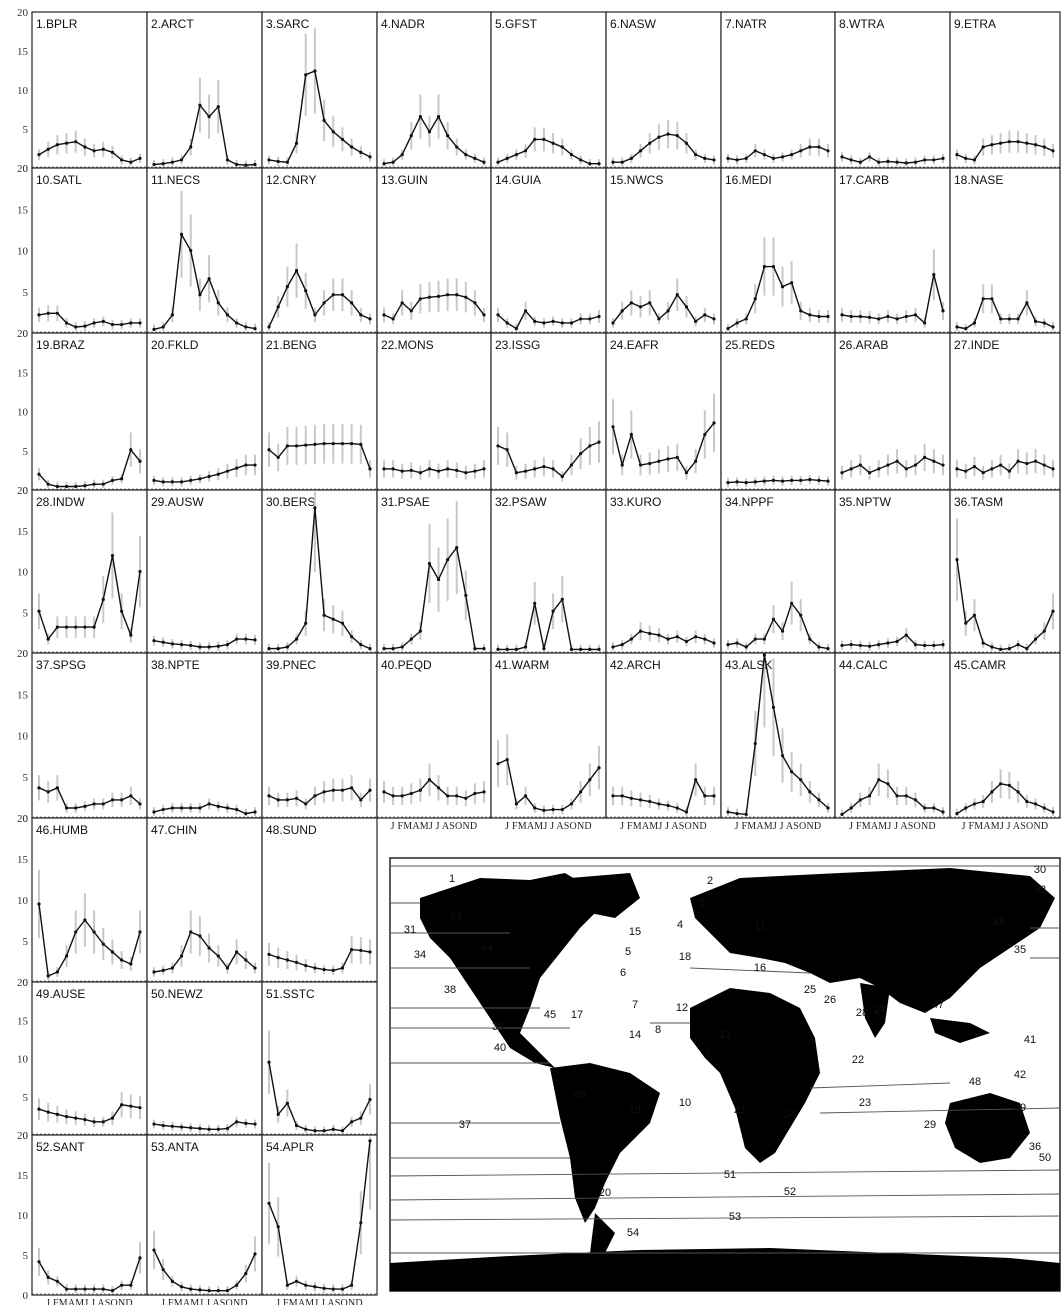 Image resolution: width=1061 pixels, height=1305 pixels. What do you see at coordinates (685, 957) in the screenshot?
I see `map-province-label: 18` at bounding box center [685, 957].